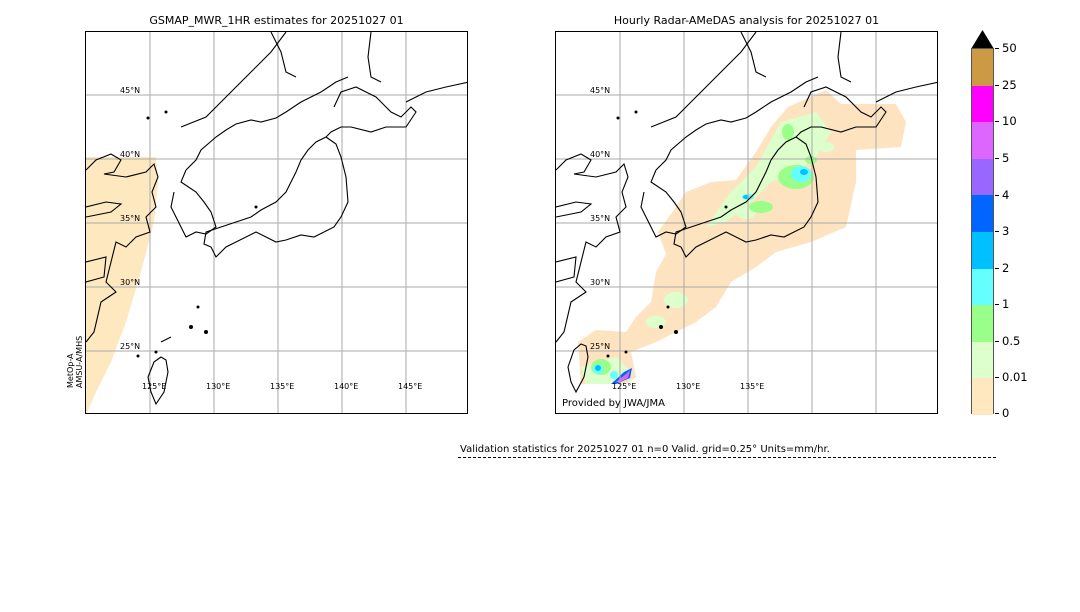  What do you see at coordinates (346, 386) in the screenshot?
I see `lon-label-140: 140°E` at bounding box center [346, 386].